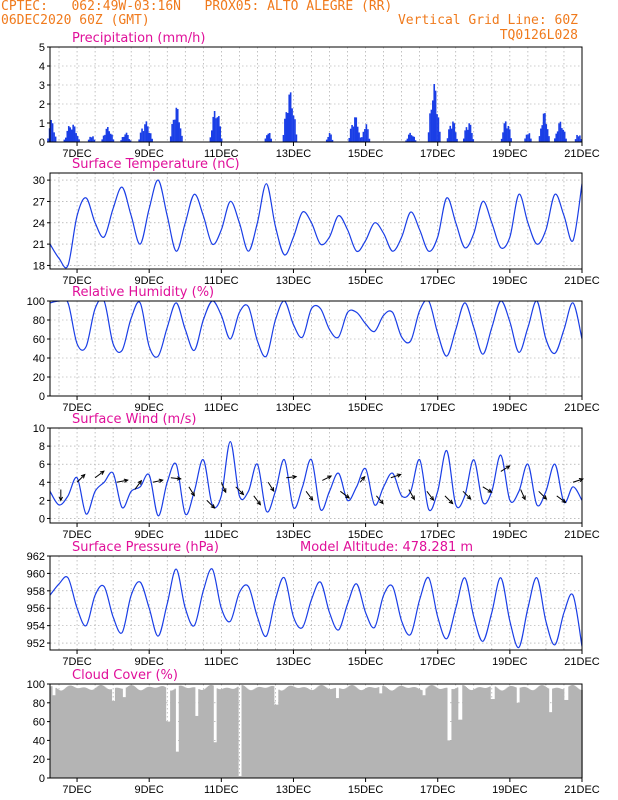 The image size is (618, 800). I want to click on y-tick-label: 956, so click(36, 609).